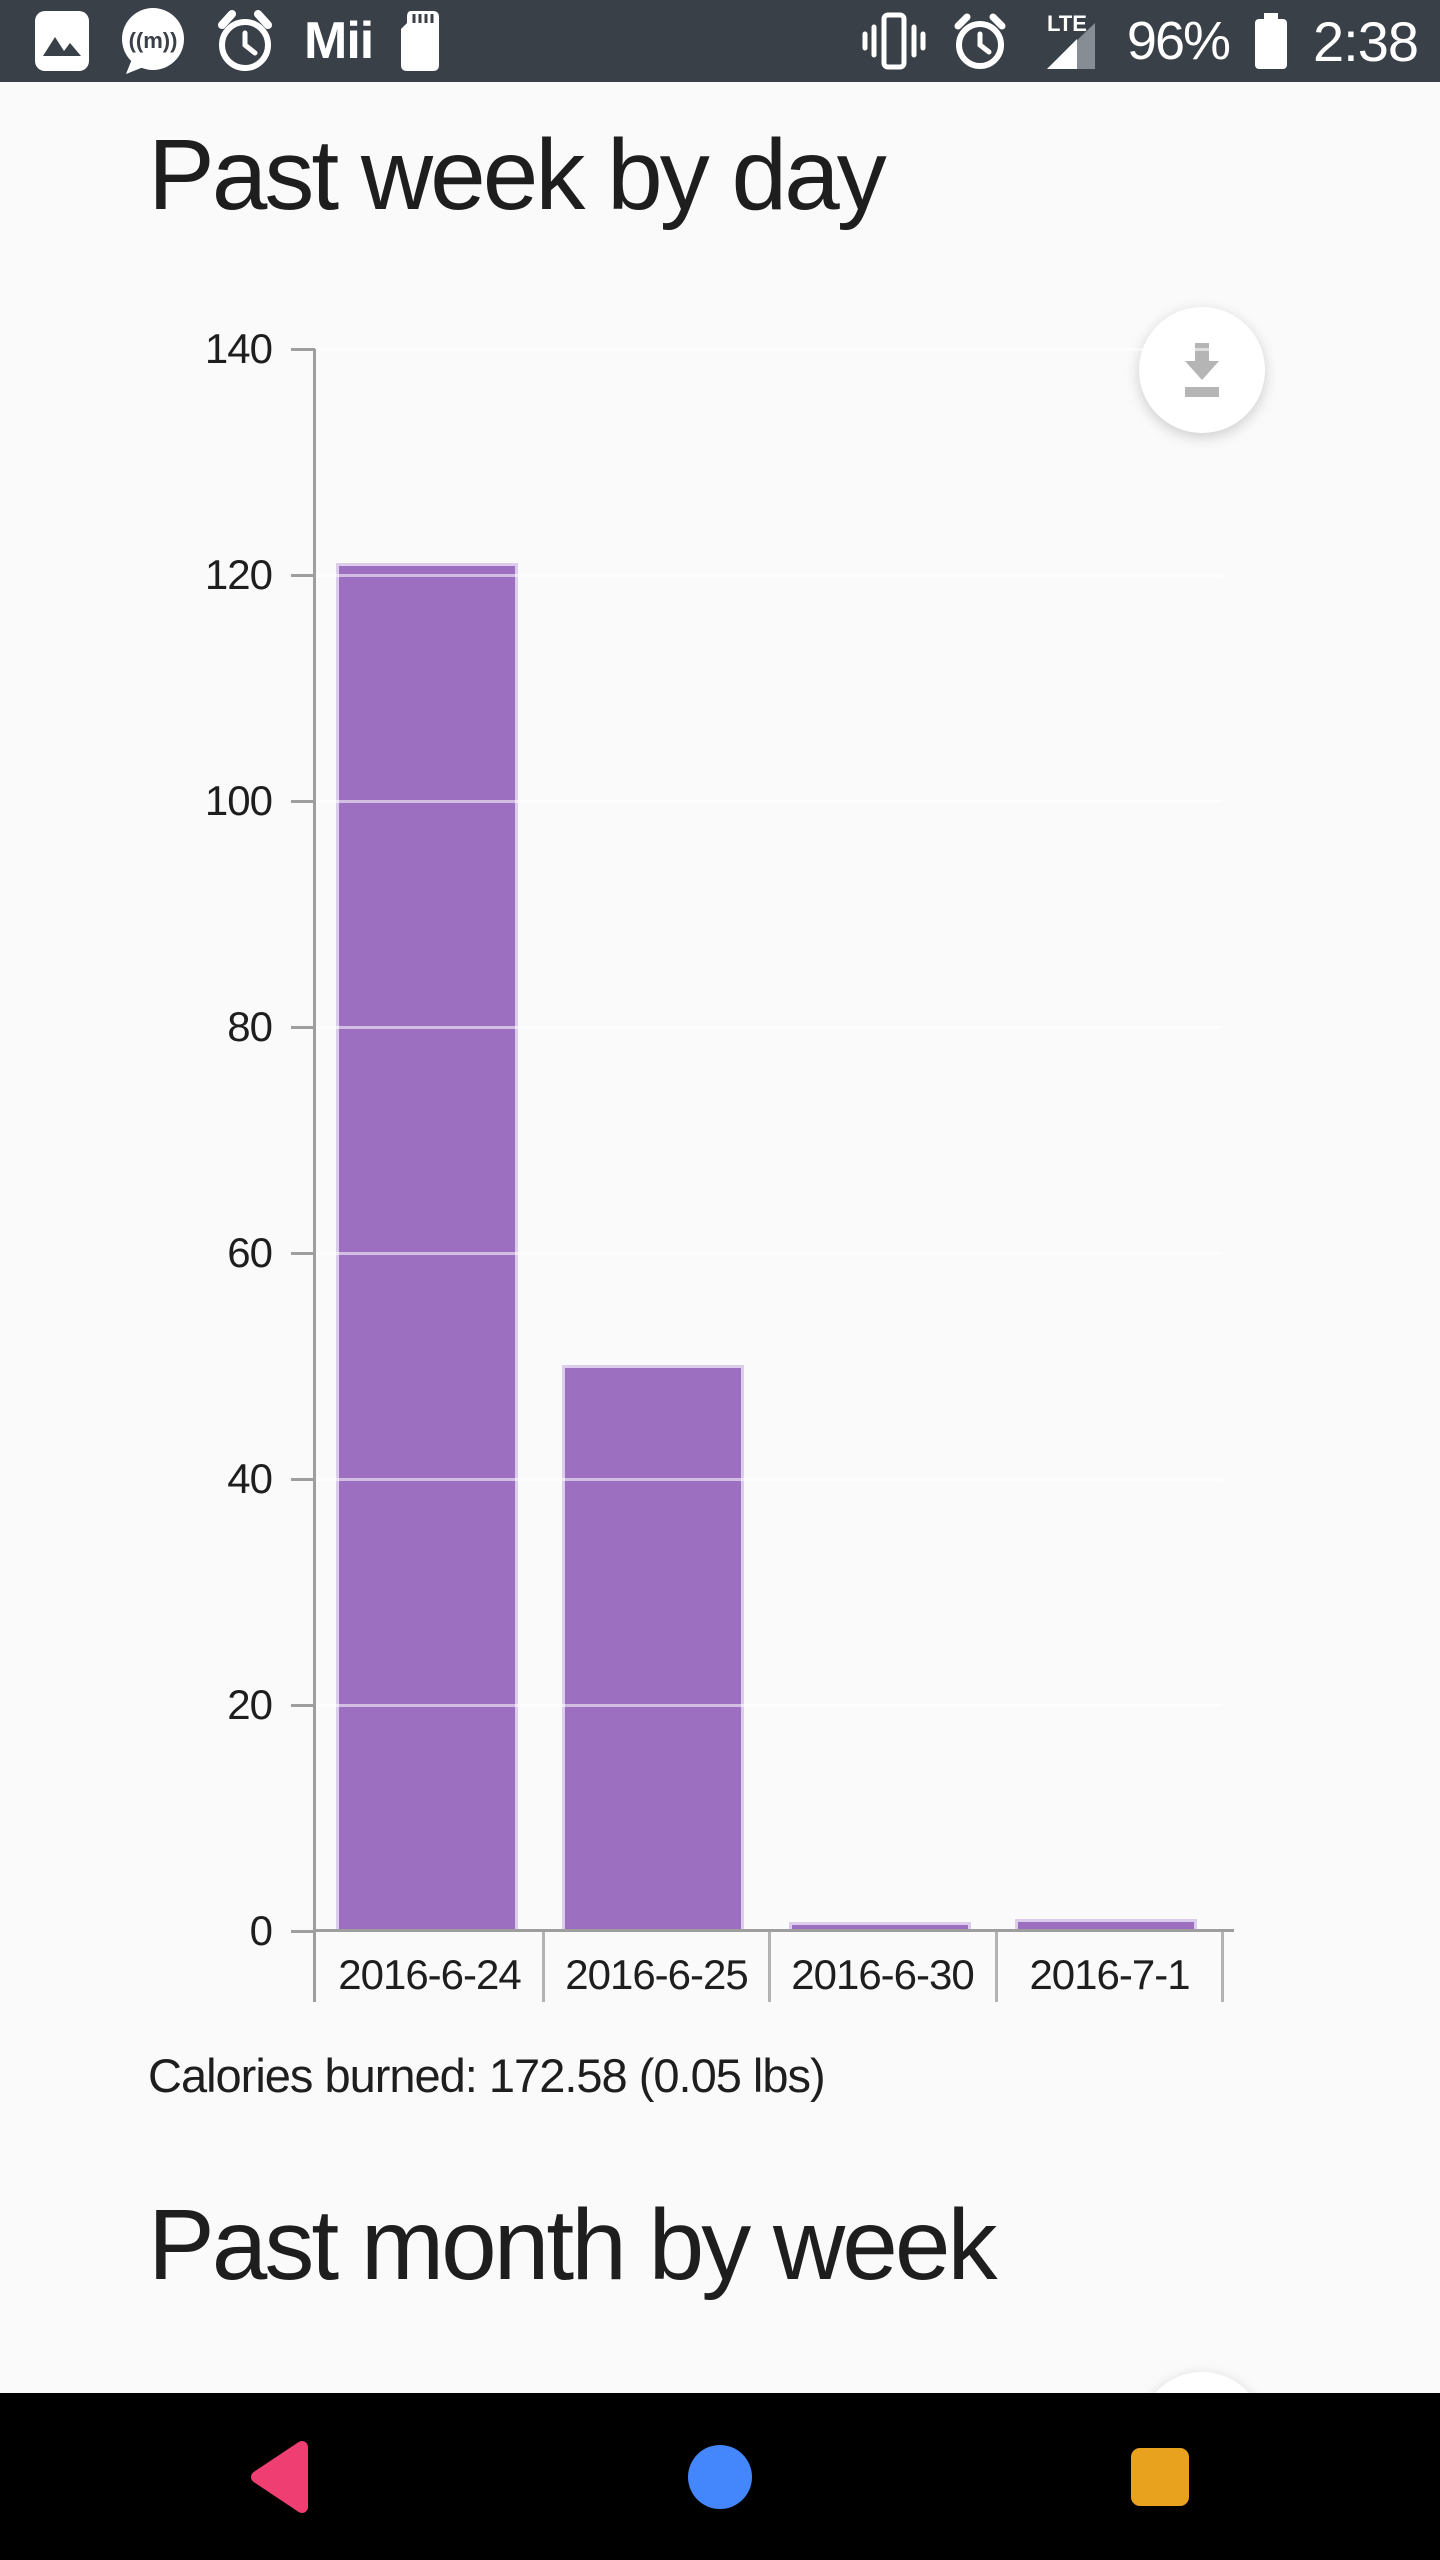  What do you see at coordinates (238, 800) in the screenshot?
I see `y-axis-label: 100` at bounding box center [238, 800].